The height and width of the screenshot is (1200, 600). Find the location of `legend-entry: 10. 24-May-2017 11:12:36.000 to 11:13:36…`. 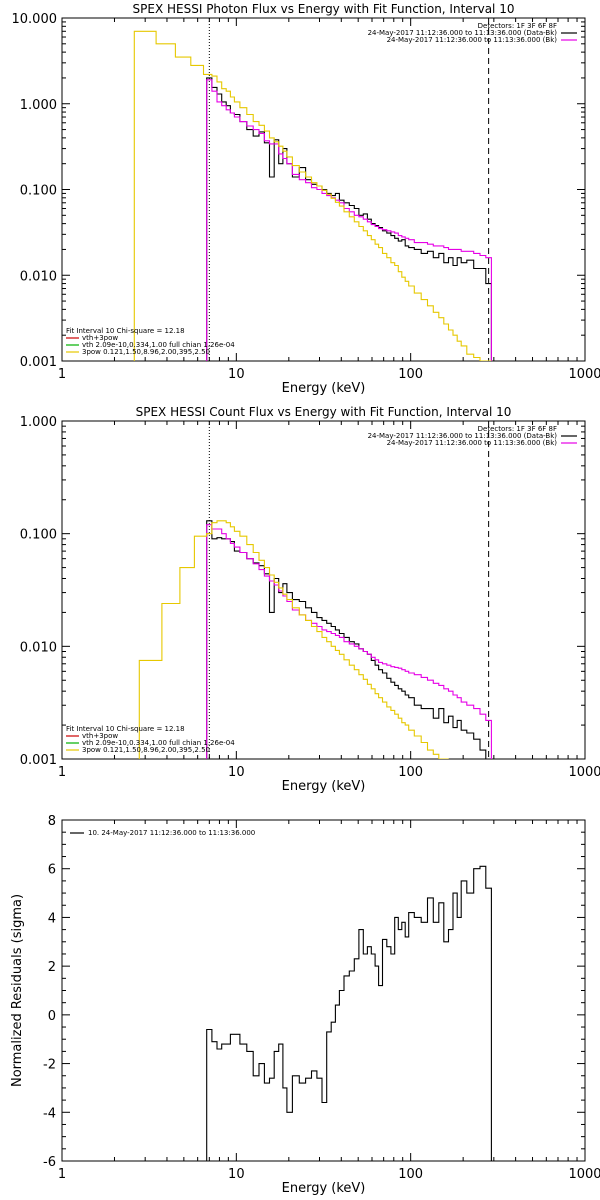

legend-entry: 10. 24-May-2017 11:12:36.000 to 11:13:36… is located at coordinates (171, 833).